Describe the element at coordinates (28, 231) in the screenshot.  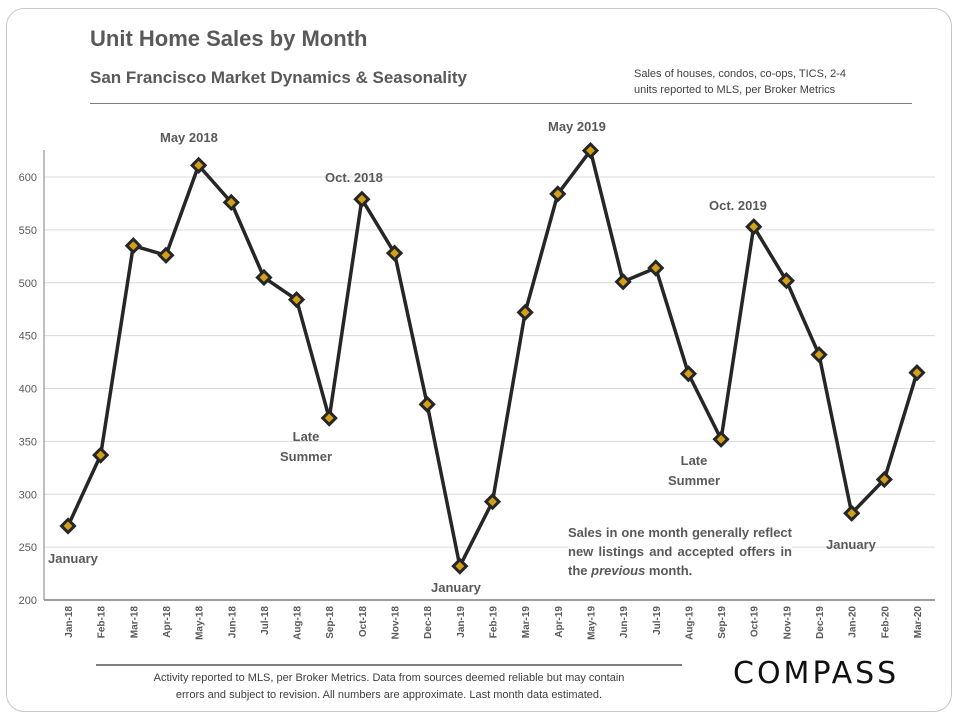
I see `y-tick-label: 550` at that location.